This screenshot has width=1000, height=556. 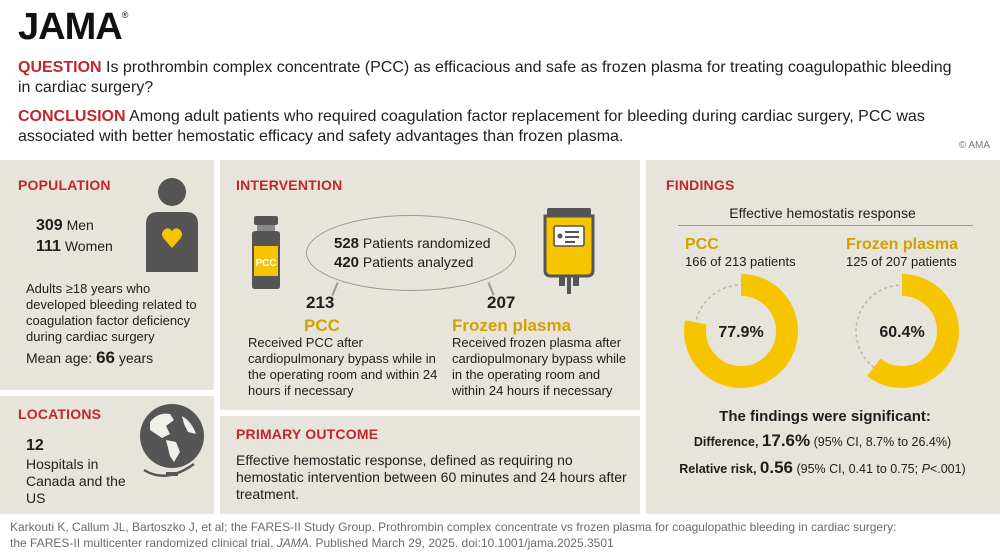 What do you see at coordinates (88, 246) in the screenshot?
I see `women-label: Women` at bounding box center [88, 246].